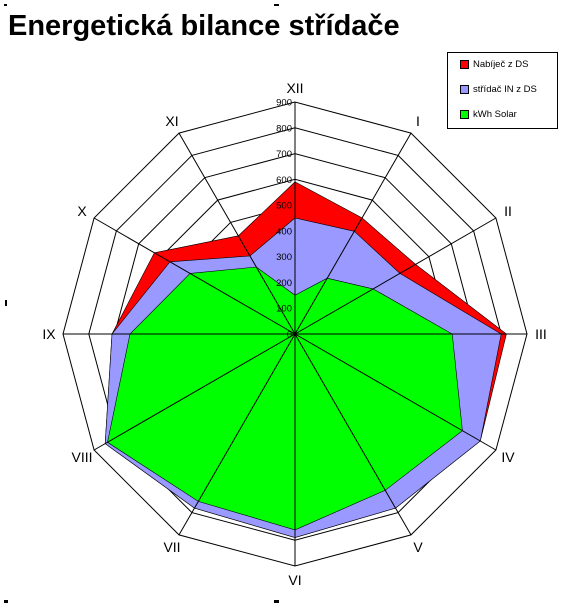 This screenshot has height=605, width=574. What do you see at coordinates (353, 233) in the screenshot?
I see `spoke-I` at bounding box center [353, 233].